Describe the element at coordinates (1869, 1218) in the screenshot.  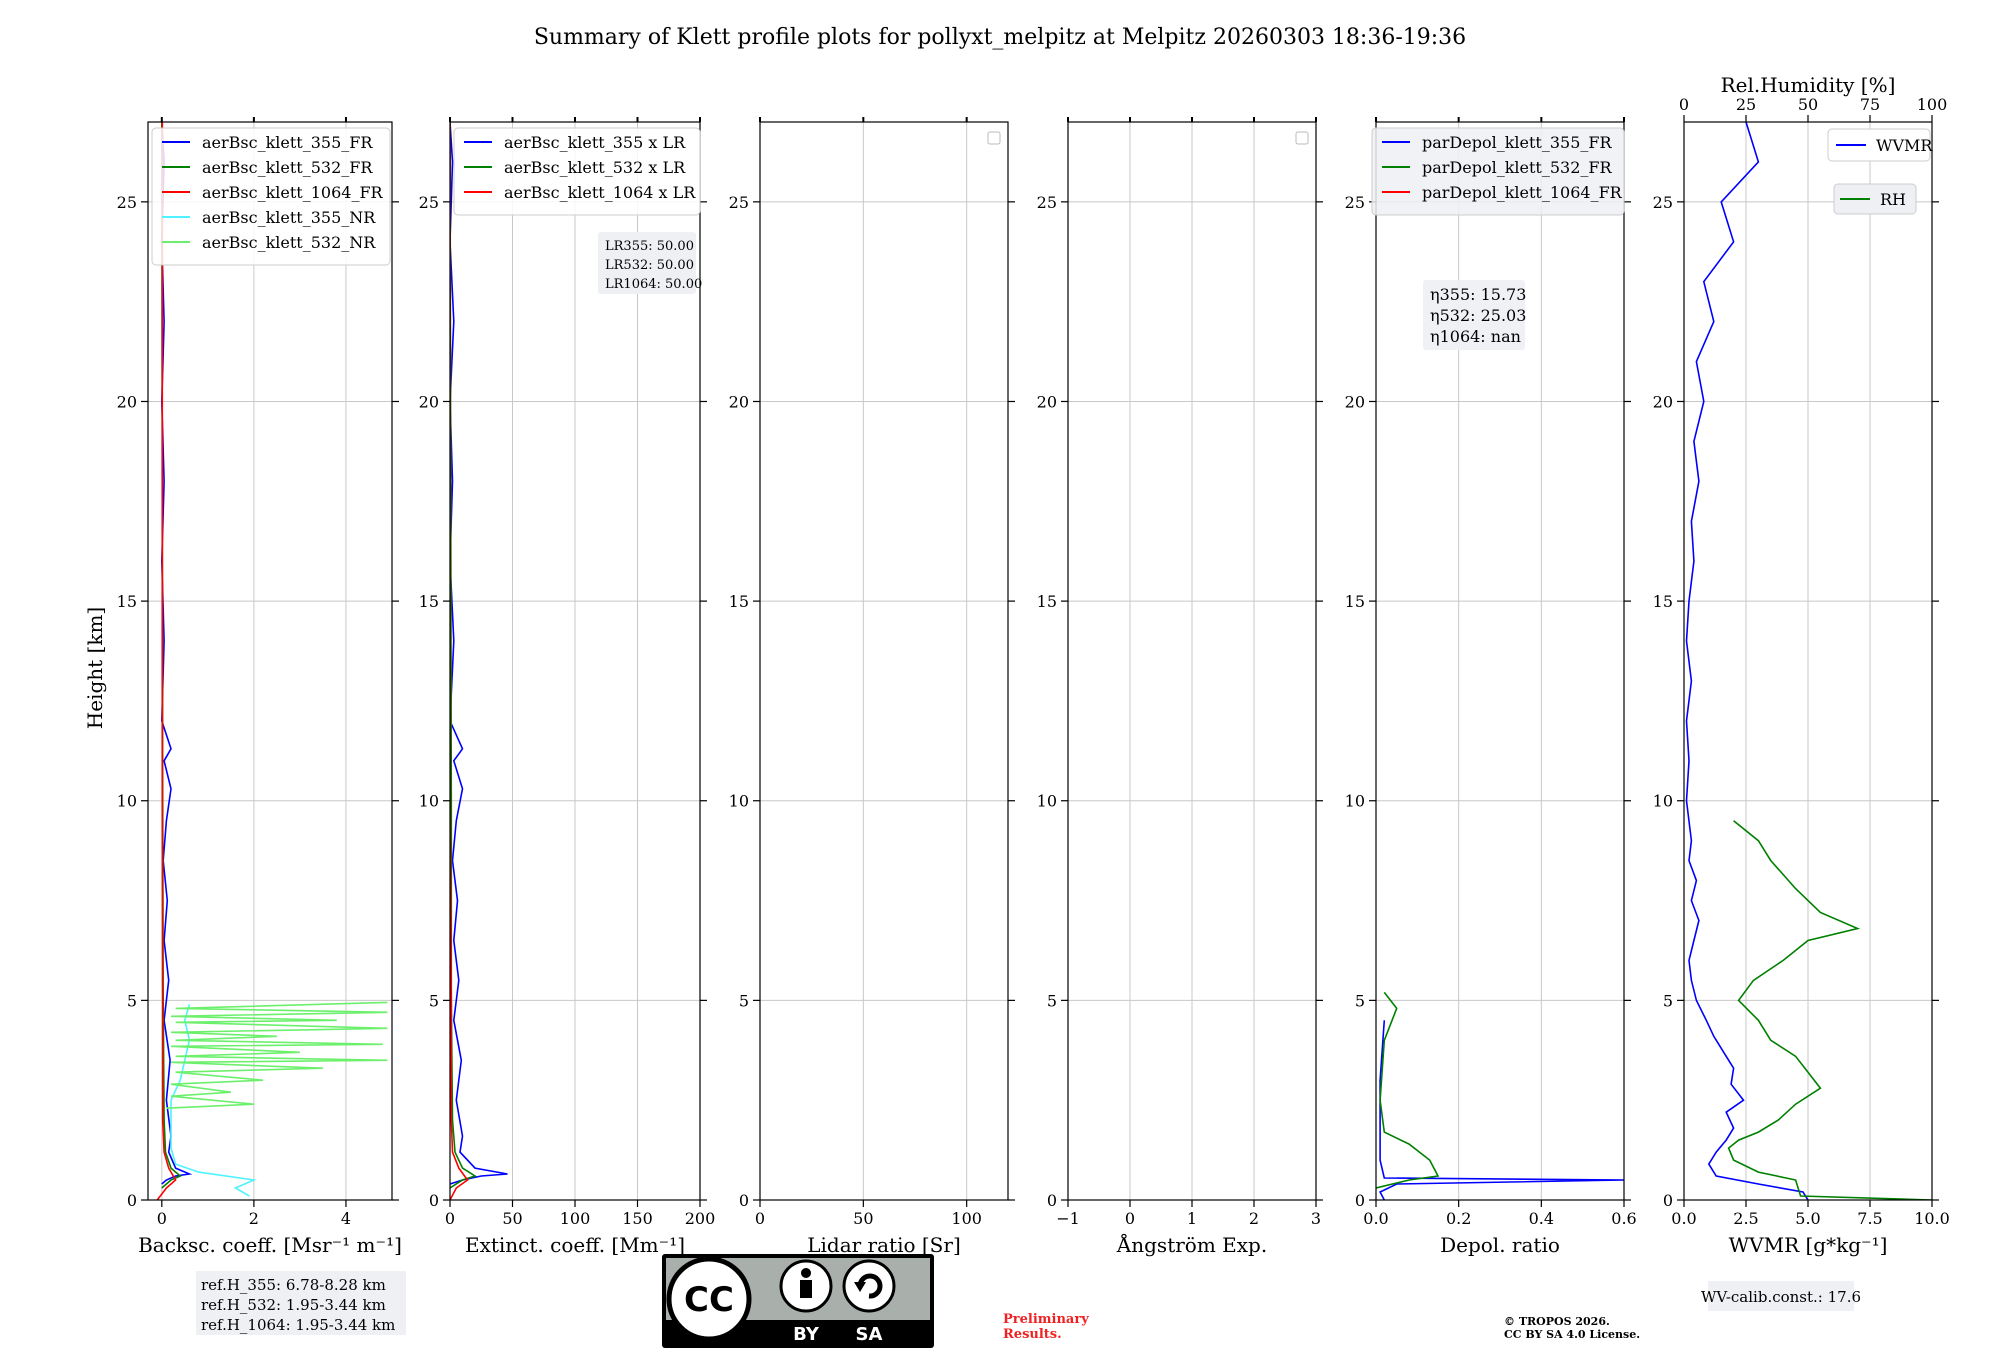
I see `x-tick-label: 7.5` at that location.